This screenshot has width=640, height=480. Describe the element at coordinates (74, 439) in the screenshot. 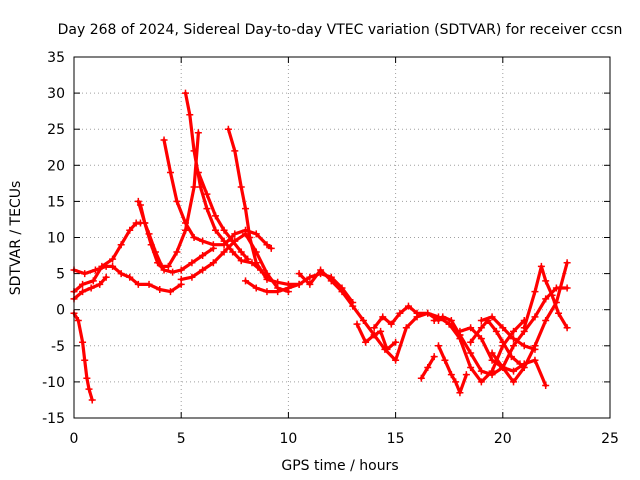

I see `x-tick-label: 0` at that location.